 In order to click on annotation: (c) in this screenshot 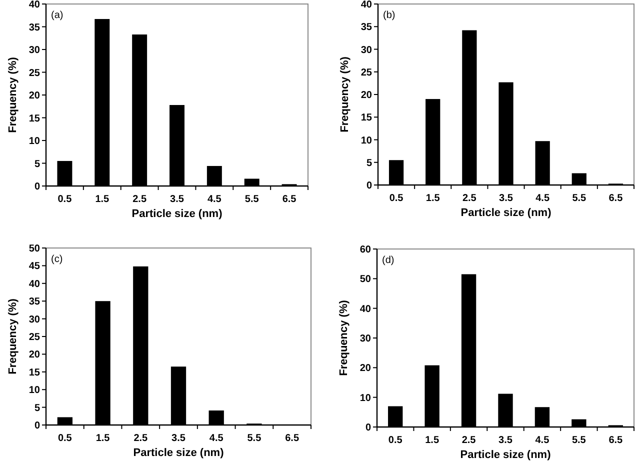, I will do `click(57, 259)`.